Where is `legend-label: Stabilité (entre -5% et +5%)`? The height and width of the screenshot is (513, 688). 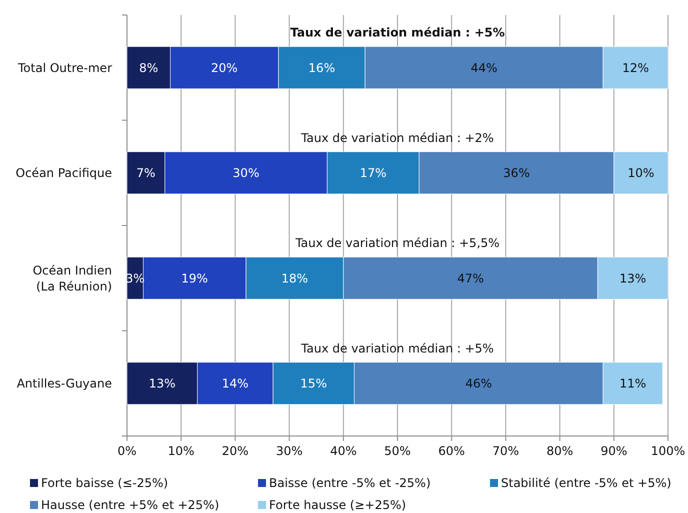 legend-label: Stabilité (entre -5% et +5%) is located at coordinates (586, 483).